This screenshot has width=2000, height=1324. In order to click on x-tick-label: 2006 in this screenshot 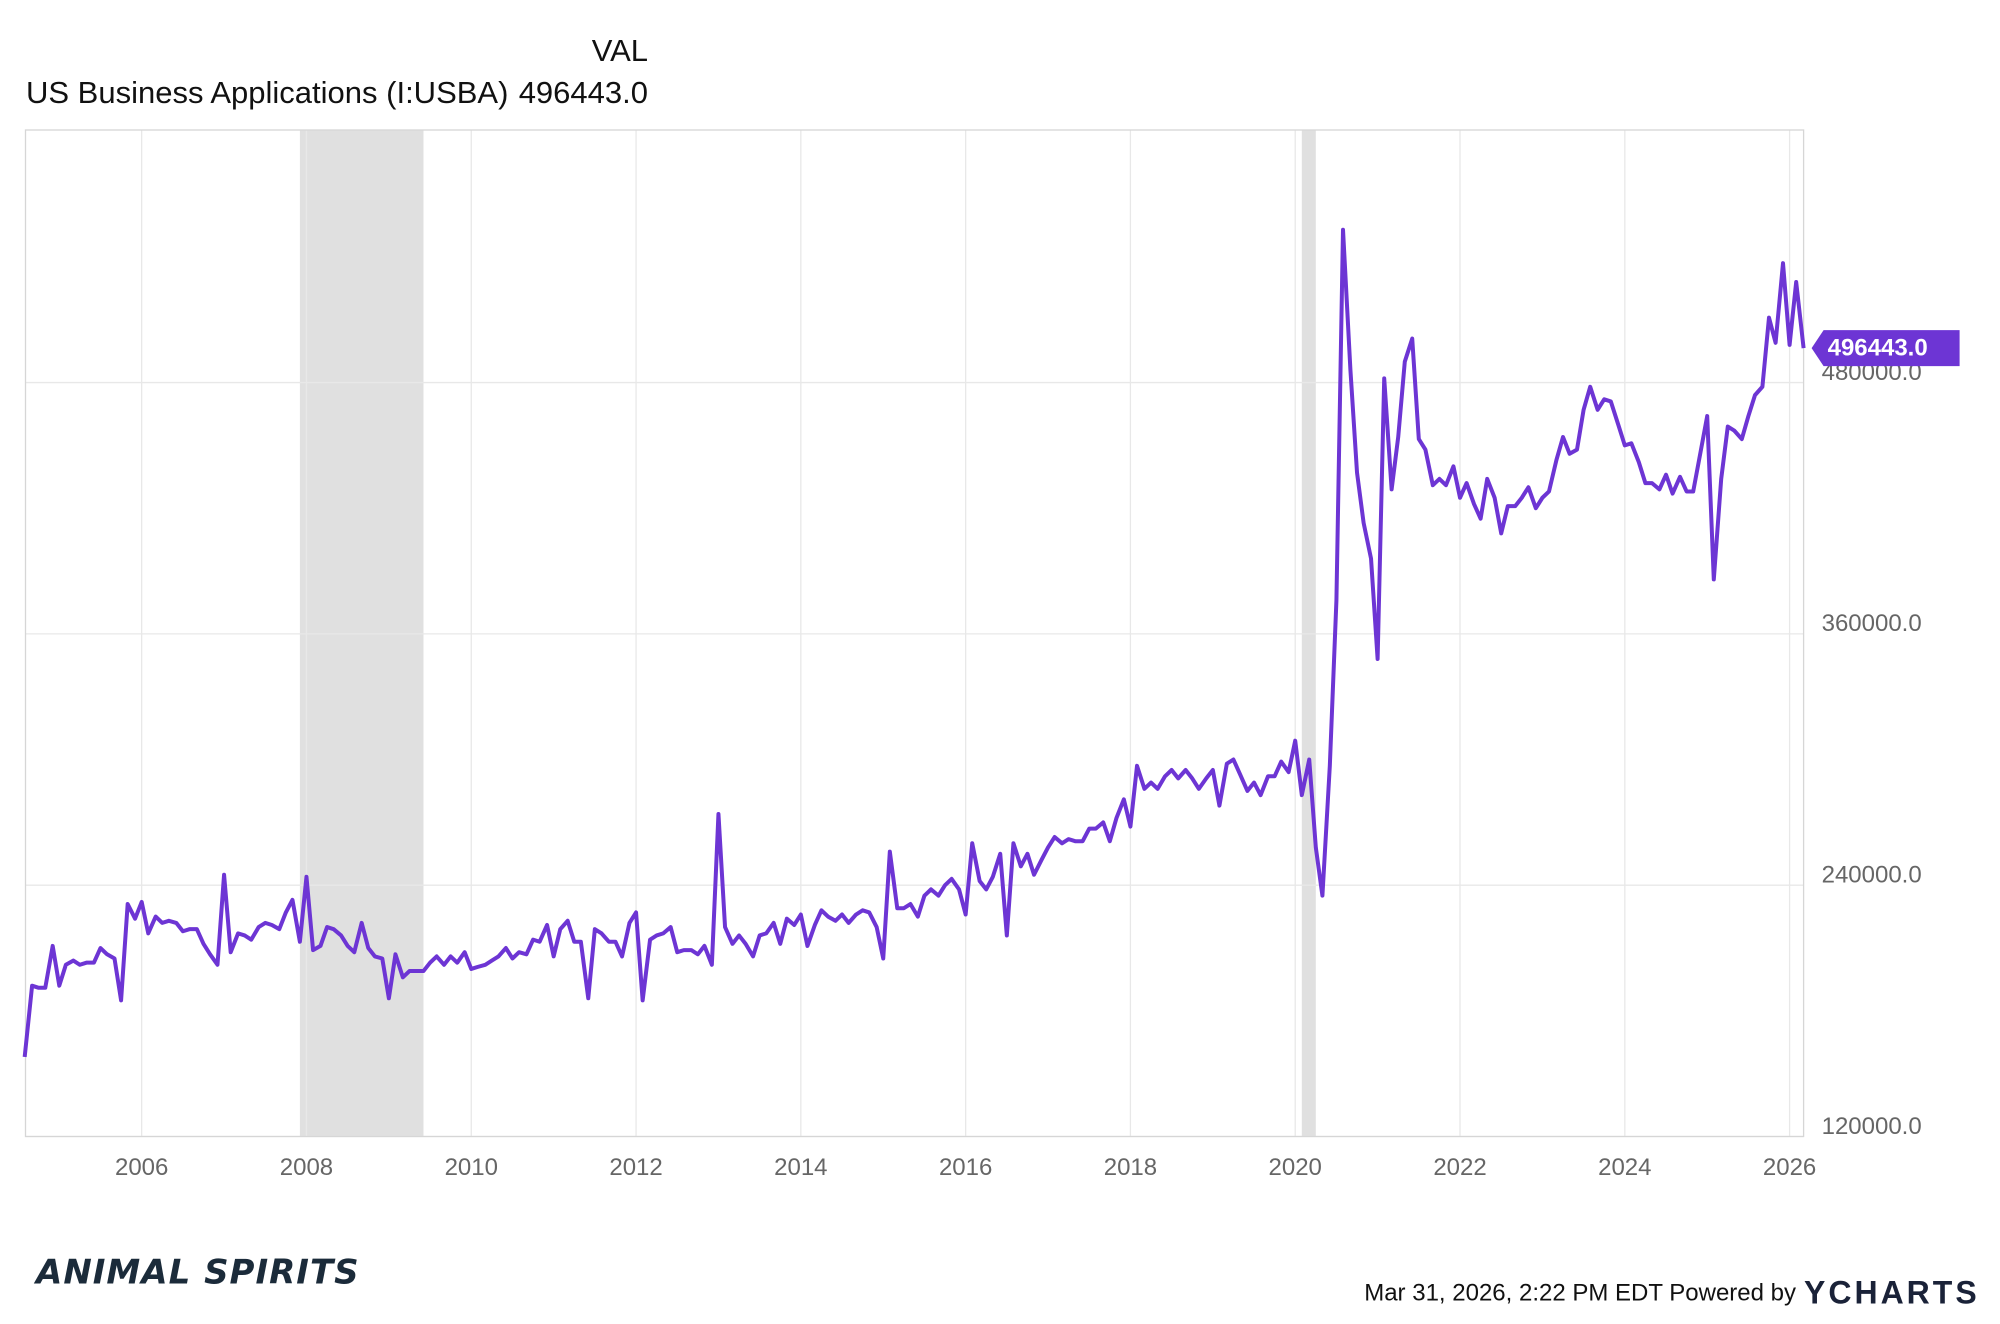, I will do `click(141, 1167)`.